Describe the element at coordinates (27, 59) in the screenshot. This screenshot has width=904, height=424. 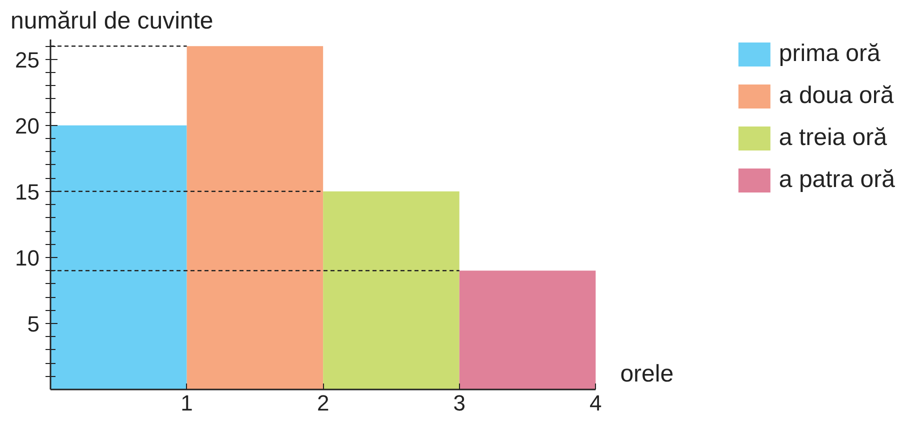
I see `y-tick-label: 25` at that location.